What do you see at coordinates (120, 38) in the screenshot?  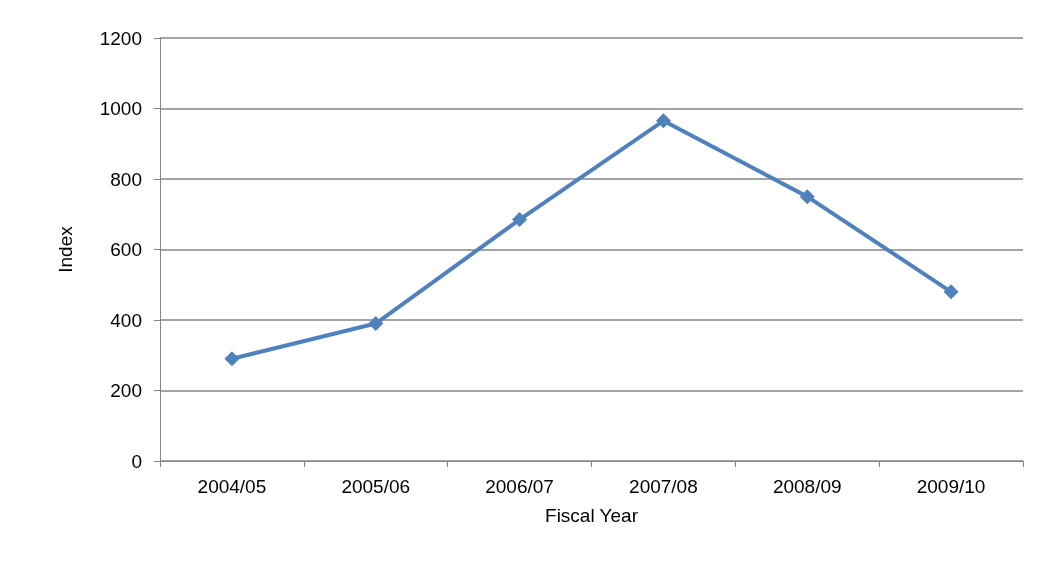 I see `y-tick-label: 1200` at bounding box center [120, 38].